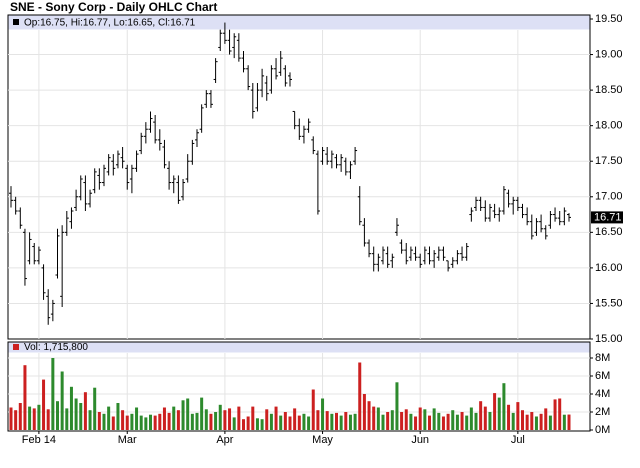 Image resolution: width=640 pixels, height=468 pixels. What do you see at coordinates (518, 440) in the screenshot?
I see `x-tick-label: Jul` at bounding box center [518, 440].